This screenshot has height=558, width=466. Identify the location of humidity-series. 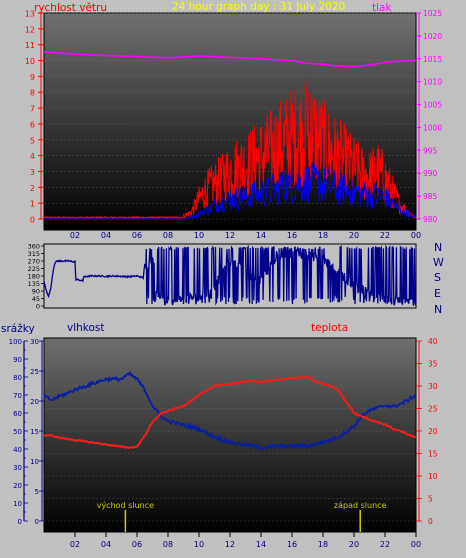
(230, 410).